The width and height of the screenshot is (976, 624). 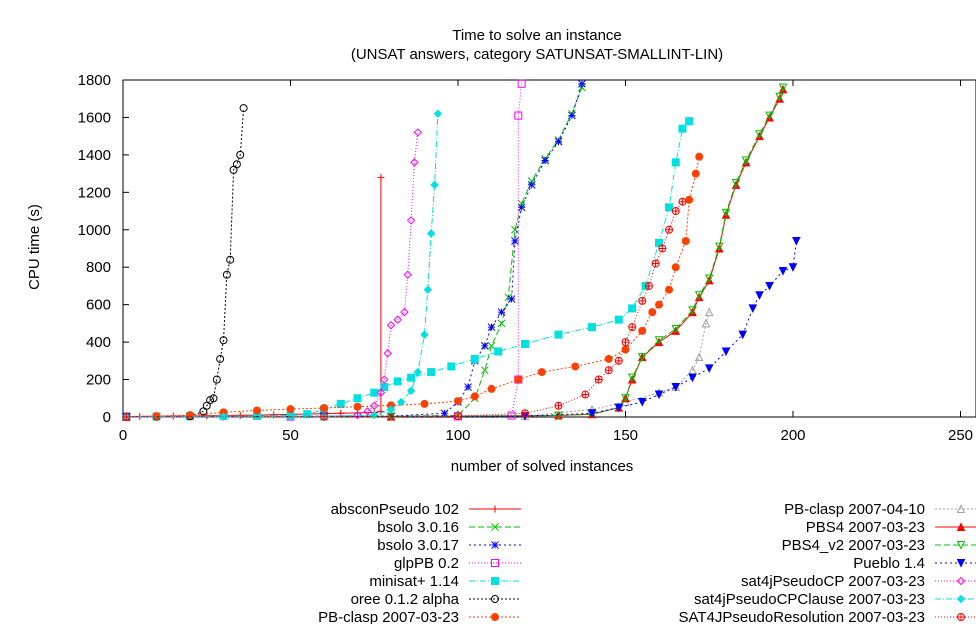 What do you see at coordinates (854, 509) in the screenshot?
I see `legend-label: PB-clasp 2007-04-10` at bounding box center [854, 509].